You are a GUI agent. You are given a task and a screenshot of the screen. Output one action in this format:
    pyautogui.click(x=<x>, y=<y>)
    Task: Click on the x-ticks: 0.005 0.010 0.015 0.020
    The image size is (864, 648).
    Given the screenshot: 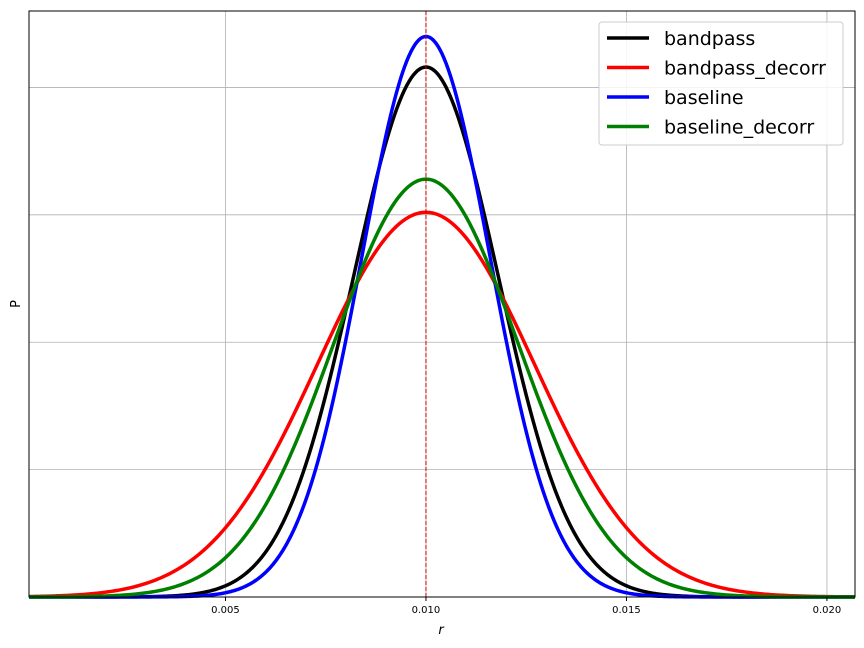 What is the action you would take?
    pyautogui.click(x=526, y=606)
    